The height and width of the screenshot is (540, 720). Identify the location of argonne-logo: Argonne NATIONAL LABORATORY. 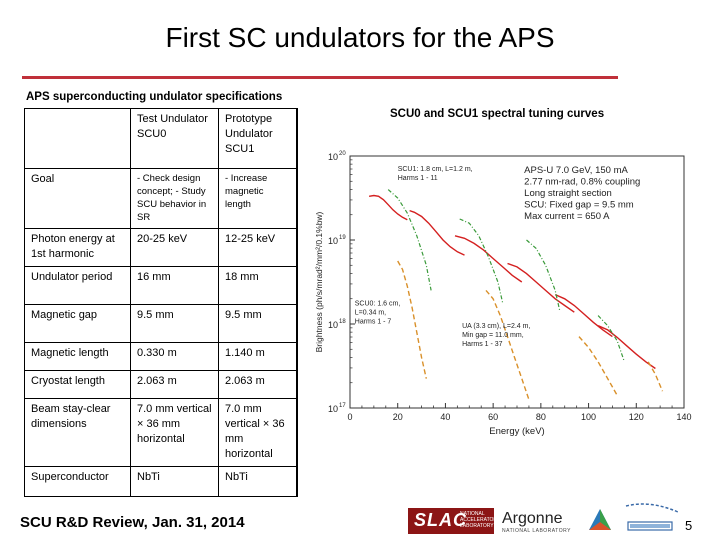
(557, 520).